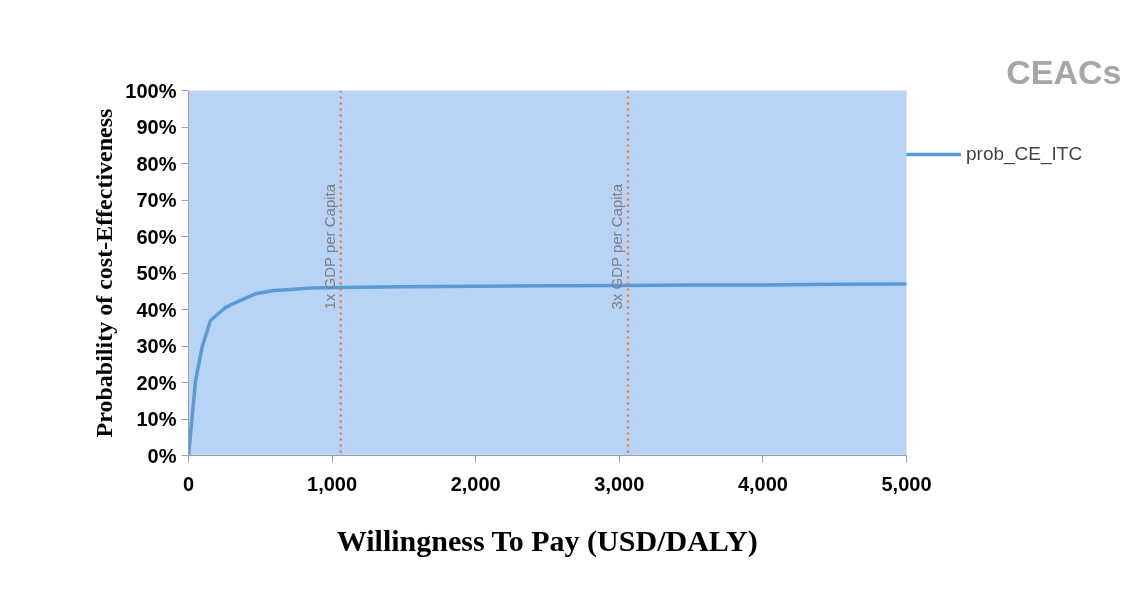 Image resolution: width=1129 pixels, height=589 pixels. What do you see at coordinates (906, 483) in the screenshot?
I see `x-tick-label: 5,000` at bounding box center [906, 483].